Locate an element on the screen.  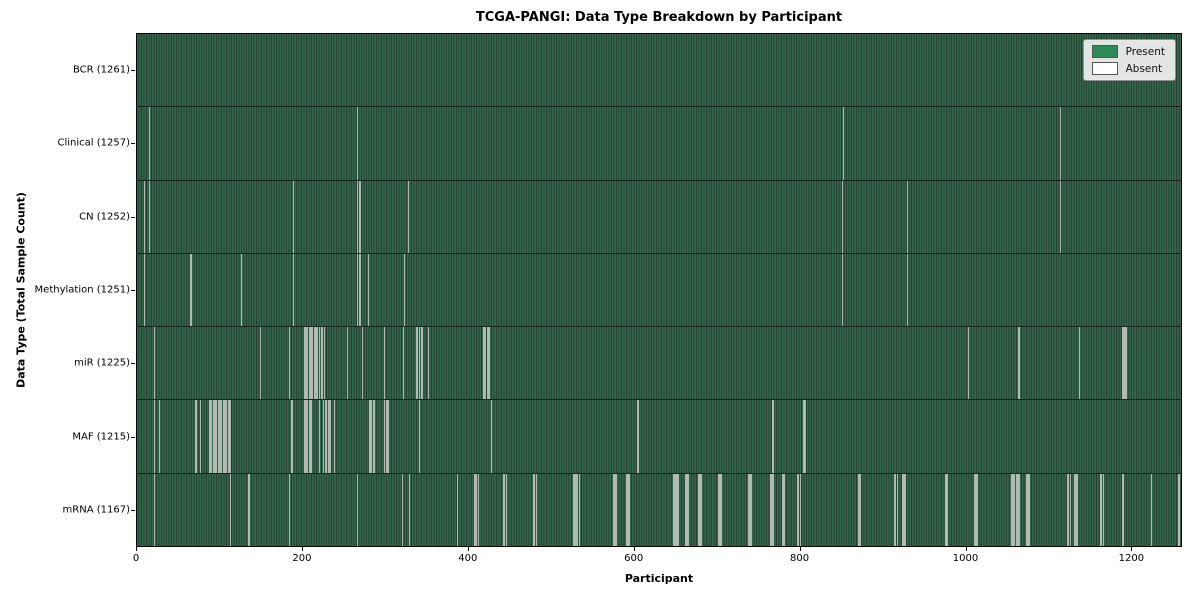
y-tick-label-bcr: BCR (1261) is located at coordinates (101, 70).